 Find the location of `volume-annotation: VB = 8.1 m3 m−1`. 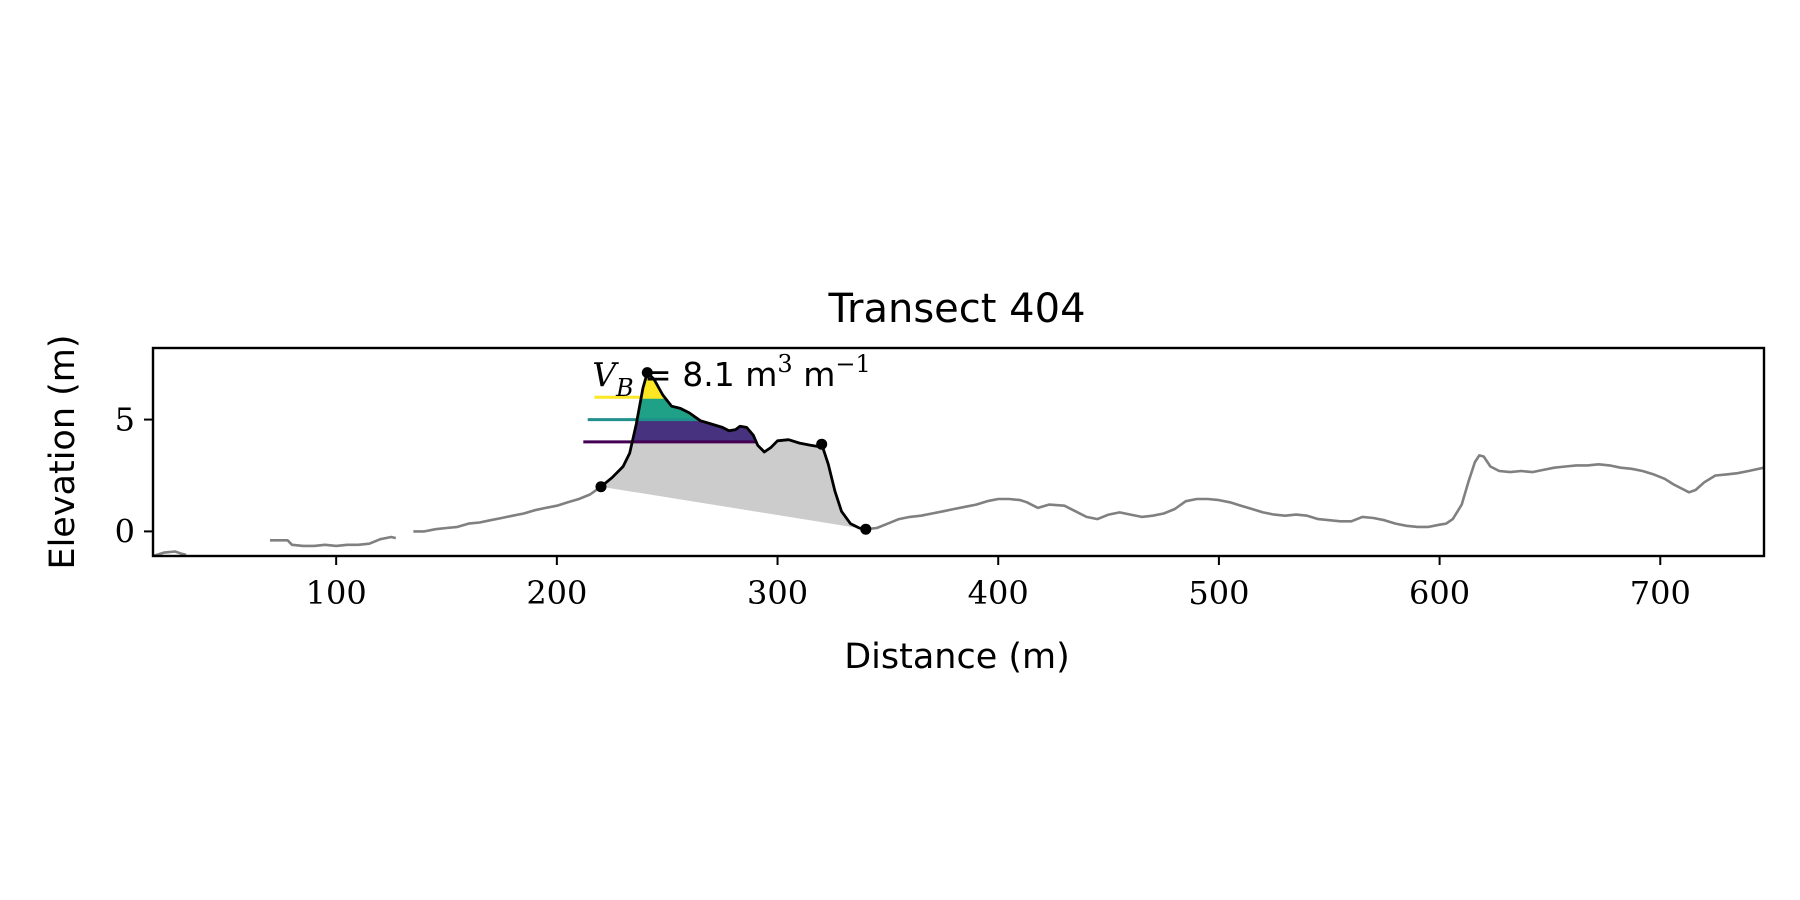

volume-annotation: VB = 8.1 m3 m−1 is located at coordinates (731, 376).